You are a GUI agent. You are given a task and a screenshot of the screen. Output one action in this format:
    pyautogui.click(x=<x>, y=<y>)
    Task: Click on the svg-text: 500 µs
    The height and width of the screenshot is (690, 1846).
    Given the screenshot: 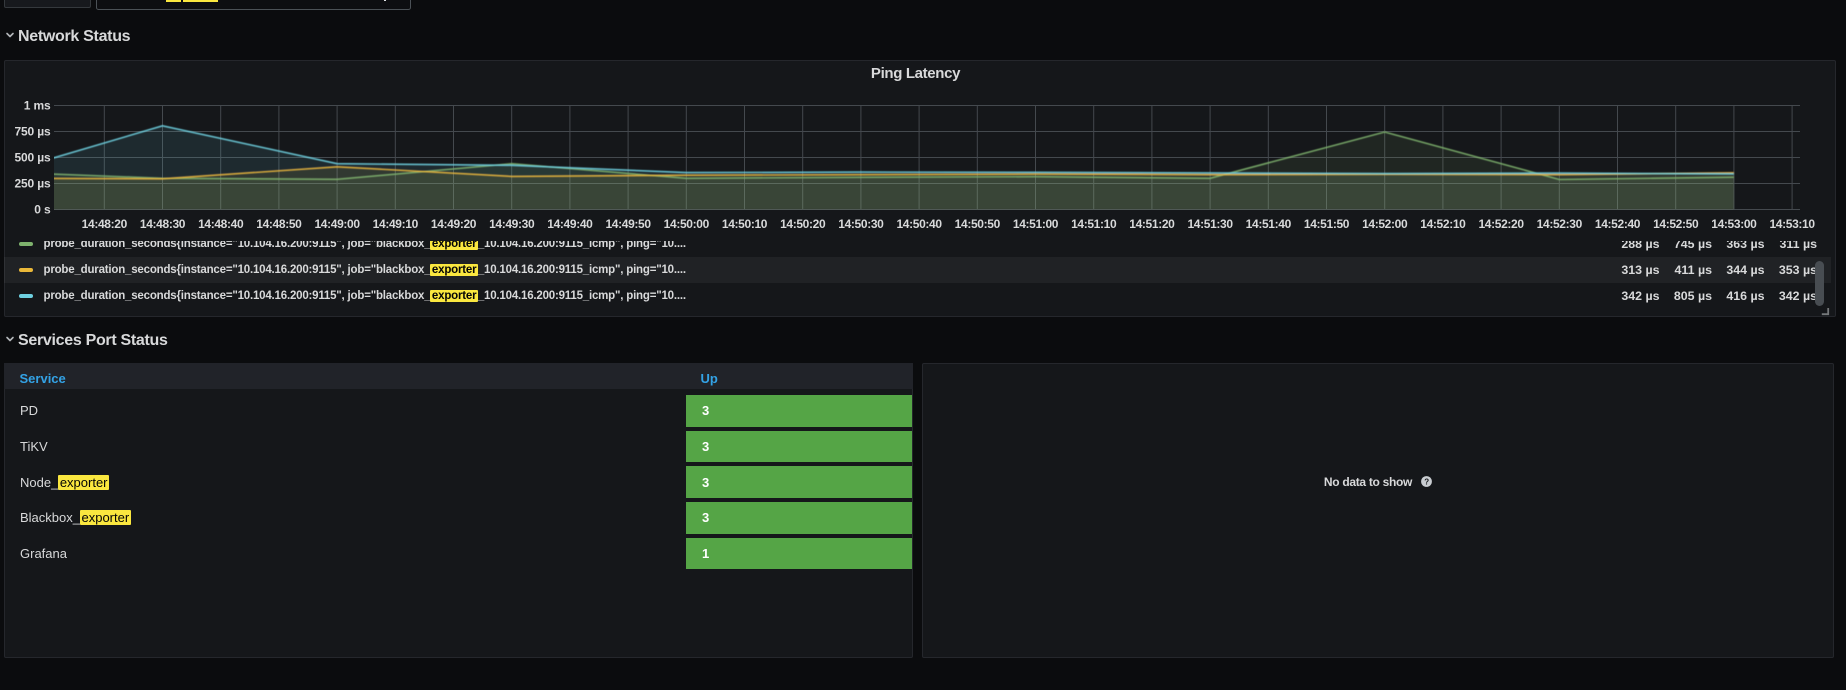 What is the action you would take?
    pyautogui.click(x=32, y=158)
    